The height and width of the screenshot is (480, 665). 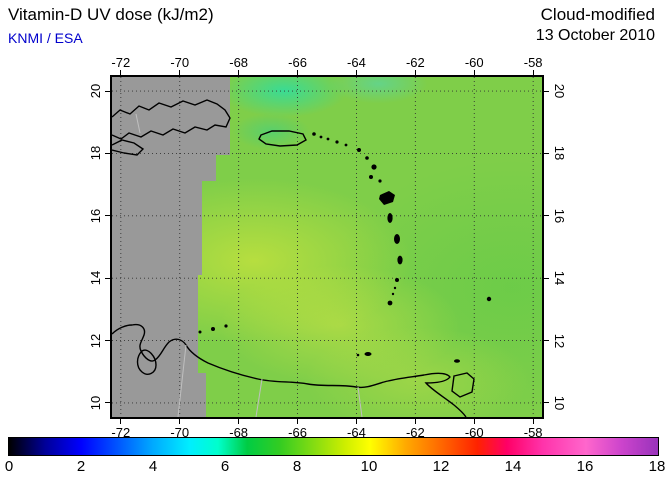 I want to click on south-america-coast, so click(x=289, y=370).